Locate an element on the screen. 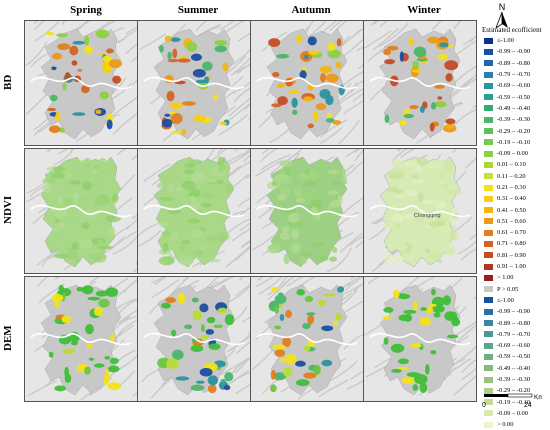 The height and width of the screenshot is (430, 550). legend-item: -0.39 – -0.30 is located at coordinates (507, 119).